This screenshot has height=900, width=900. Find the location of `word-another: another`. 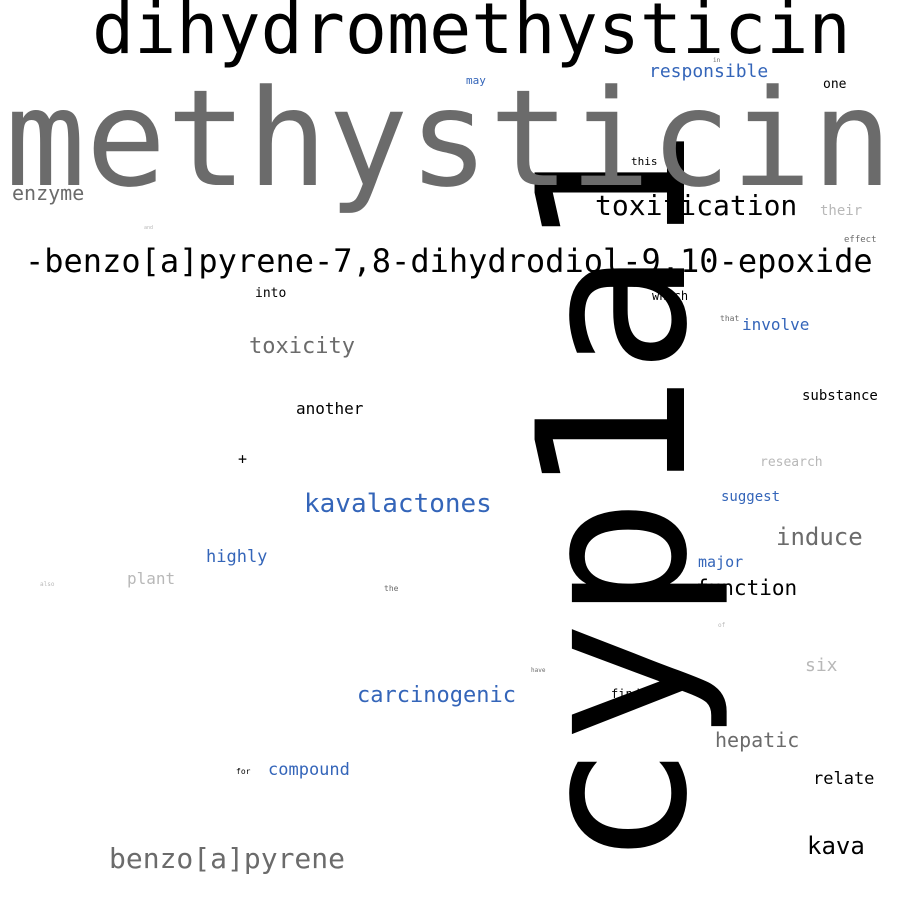

word-another: another is located at coordinates (330, 408).